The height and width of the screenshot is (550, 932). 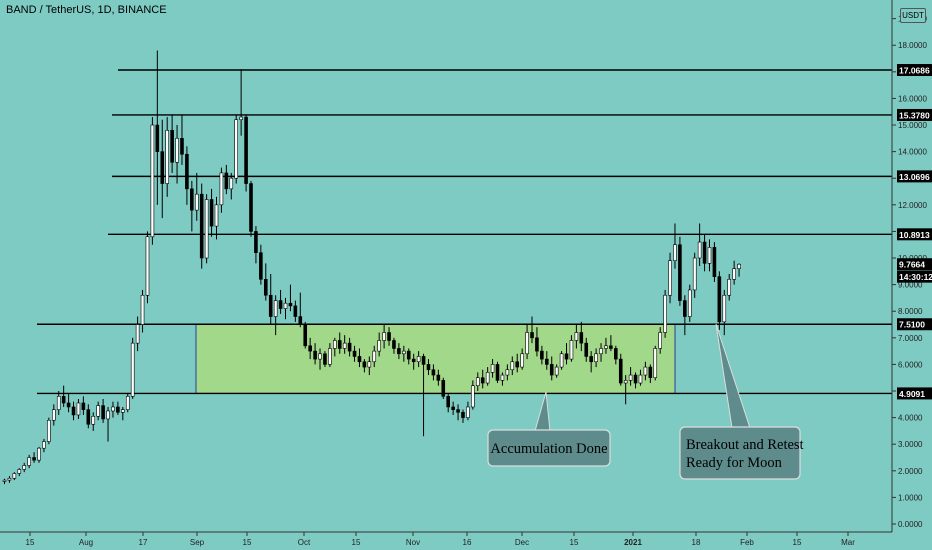 I want to click on currency-selector: USDT, so click(x=913, y=15).